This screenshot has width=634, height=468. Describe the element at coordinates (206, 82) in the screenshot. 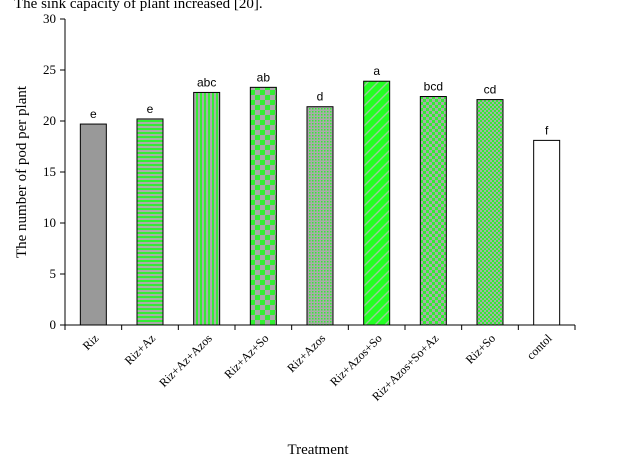

I see `significance-letter: abc` at that location.